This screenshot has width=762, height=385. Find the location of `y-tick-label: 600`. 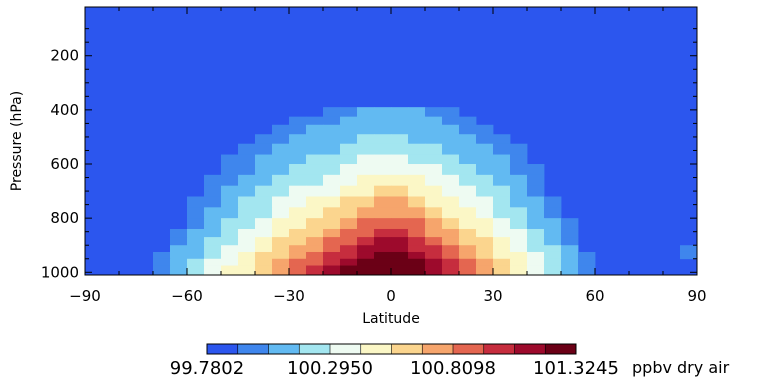

y-tick-label: 600 is located at coordinates (64, 164).